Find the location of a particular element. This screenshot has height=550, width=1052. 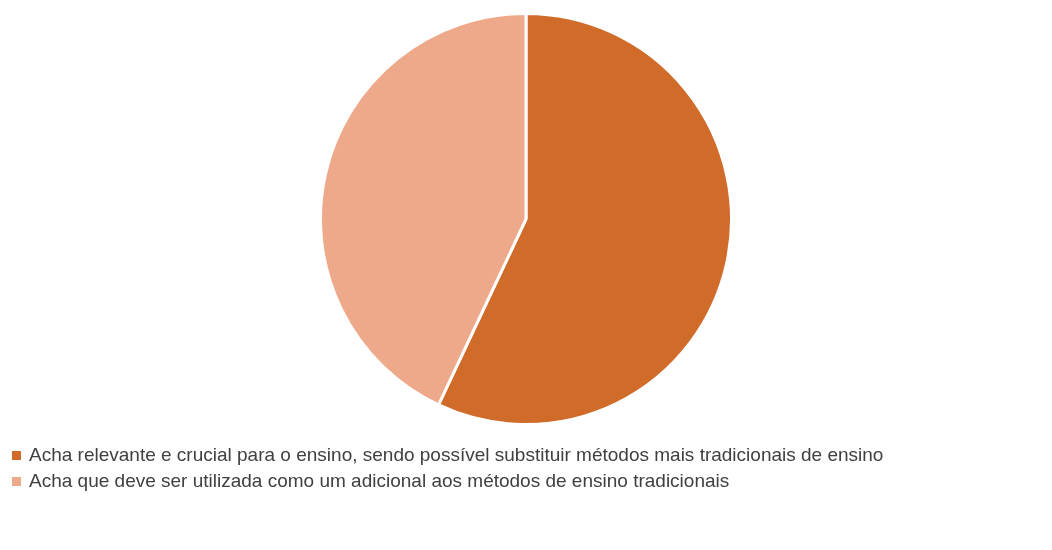

legend-label: Acha que deve ser utilizada como um adicional aos métodos de ensino tradicionais is located at coordinates (379, 481).